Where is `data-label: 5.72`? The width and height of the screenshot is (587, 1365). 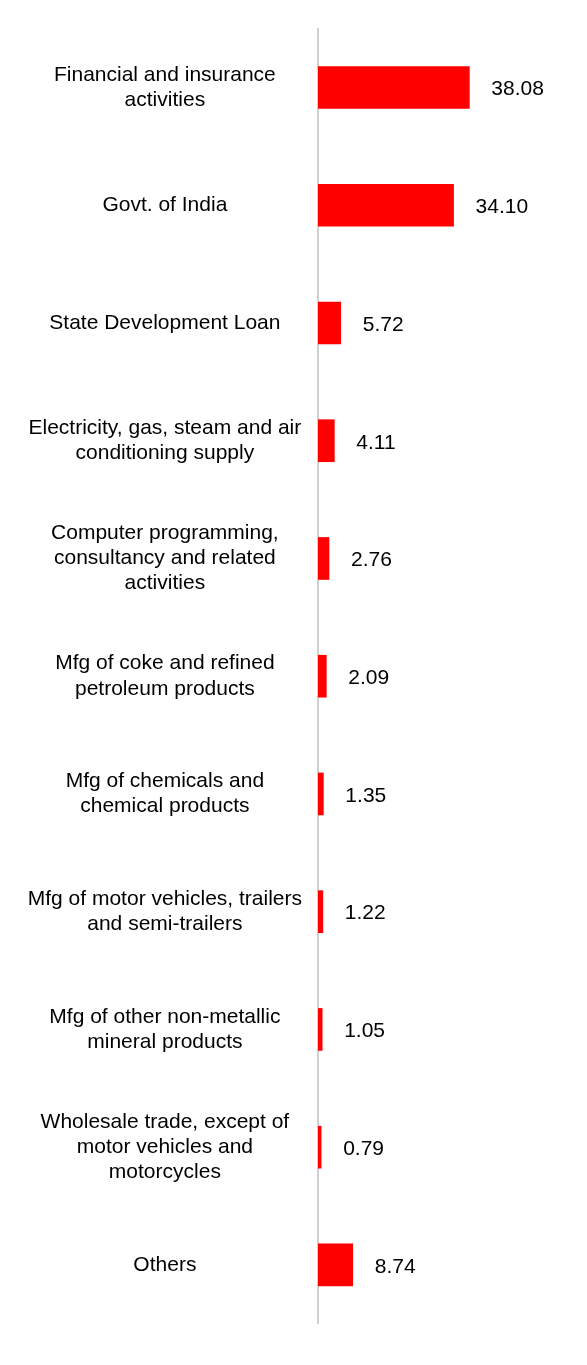
data-label: 5.72 is located at coordinates (383, 323).